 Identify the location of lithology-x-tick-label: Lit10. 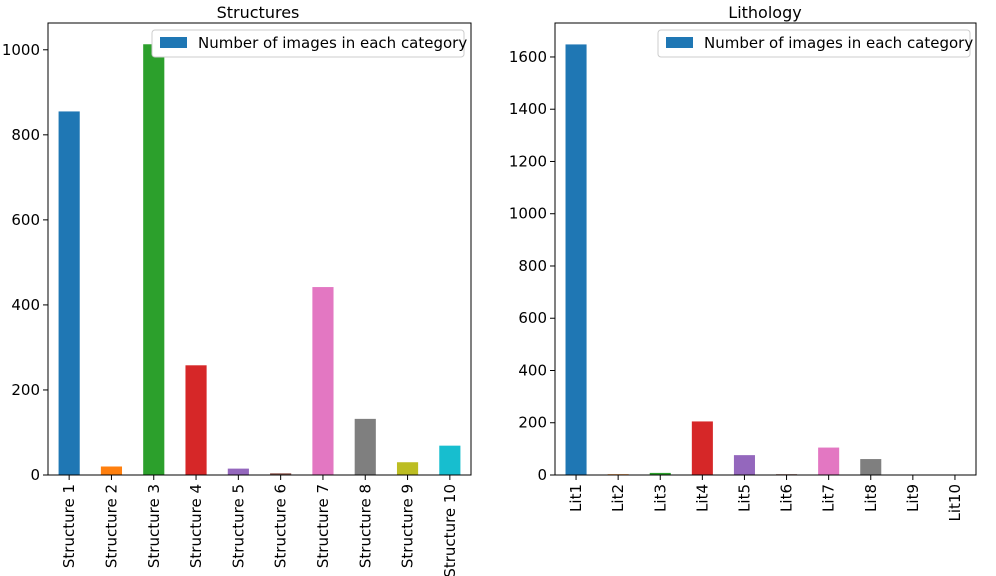
(955, 503).